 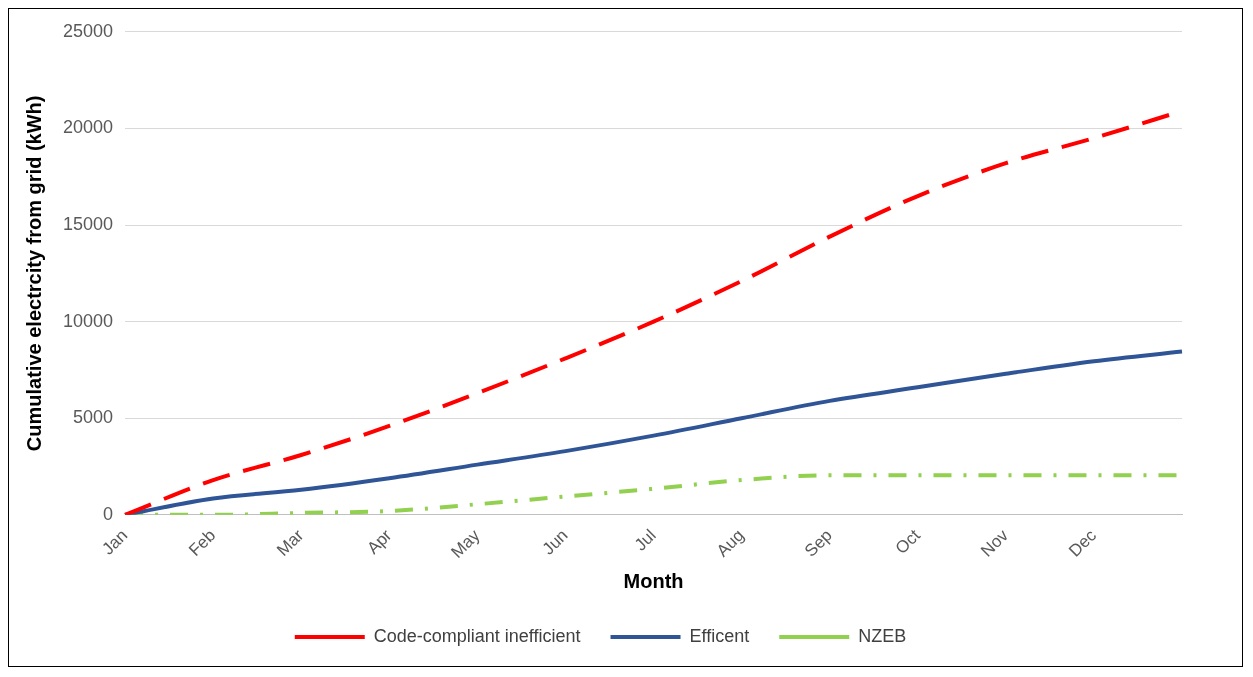 I want to click on x-tick-label: Mar, so click(x=290, y=542).